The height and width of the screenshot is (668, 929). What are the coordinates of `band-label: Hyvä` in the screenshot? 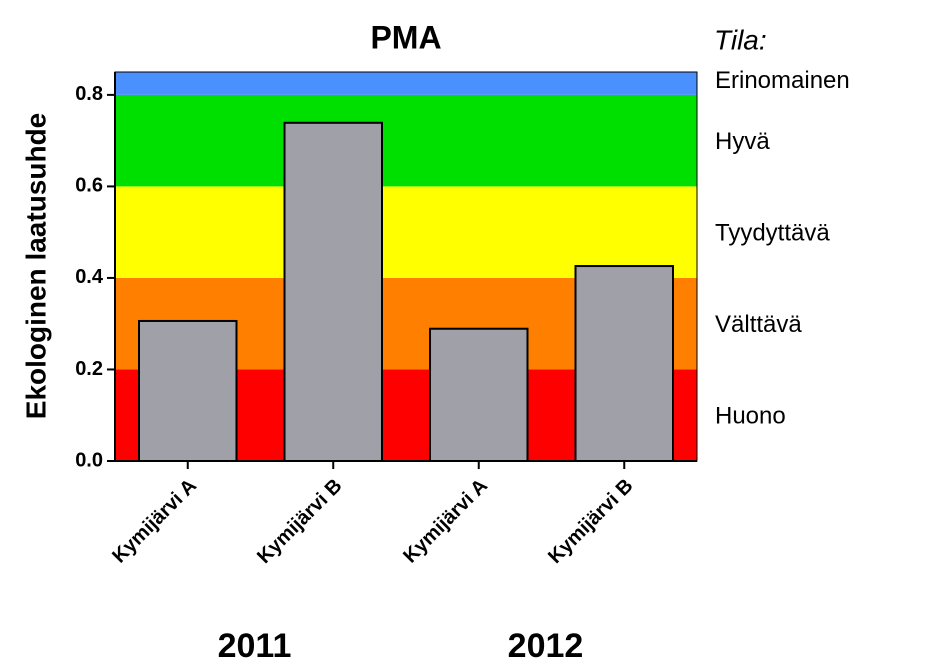 It's located at (742, 141).